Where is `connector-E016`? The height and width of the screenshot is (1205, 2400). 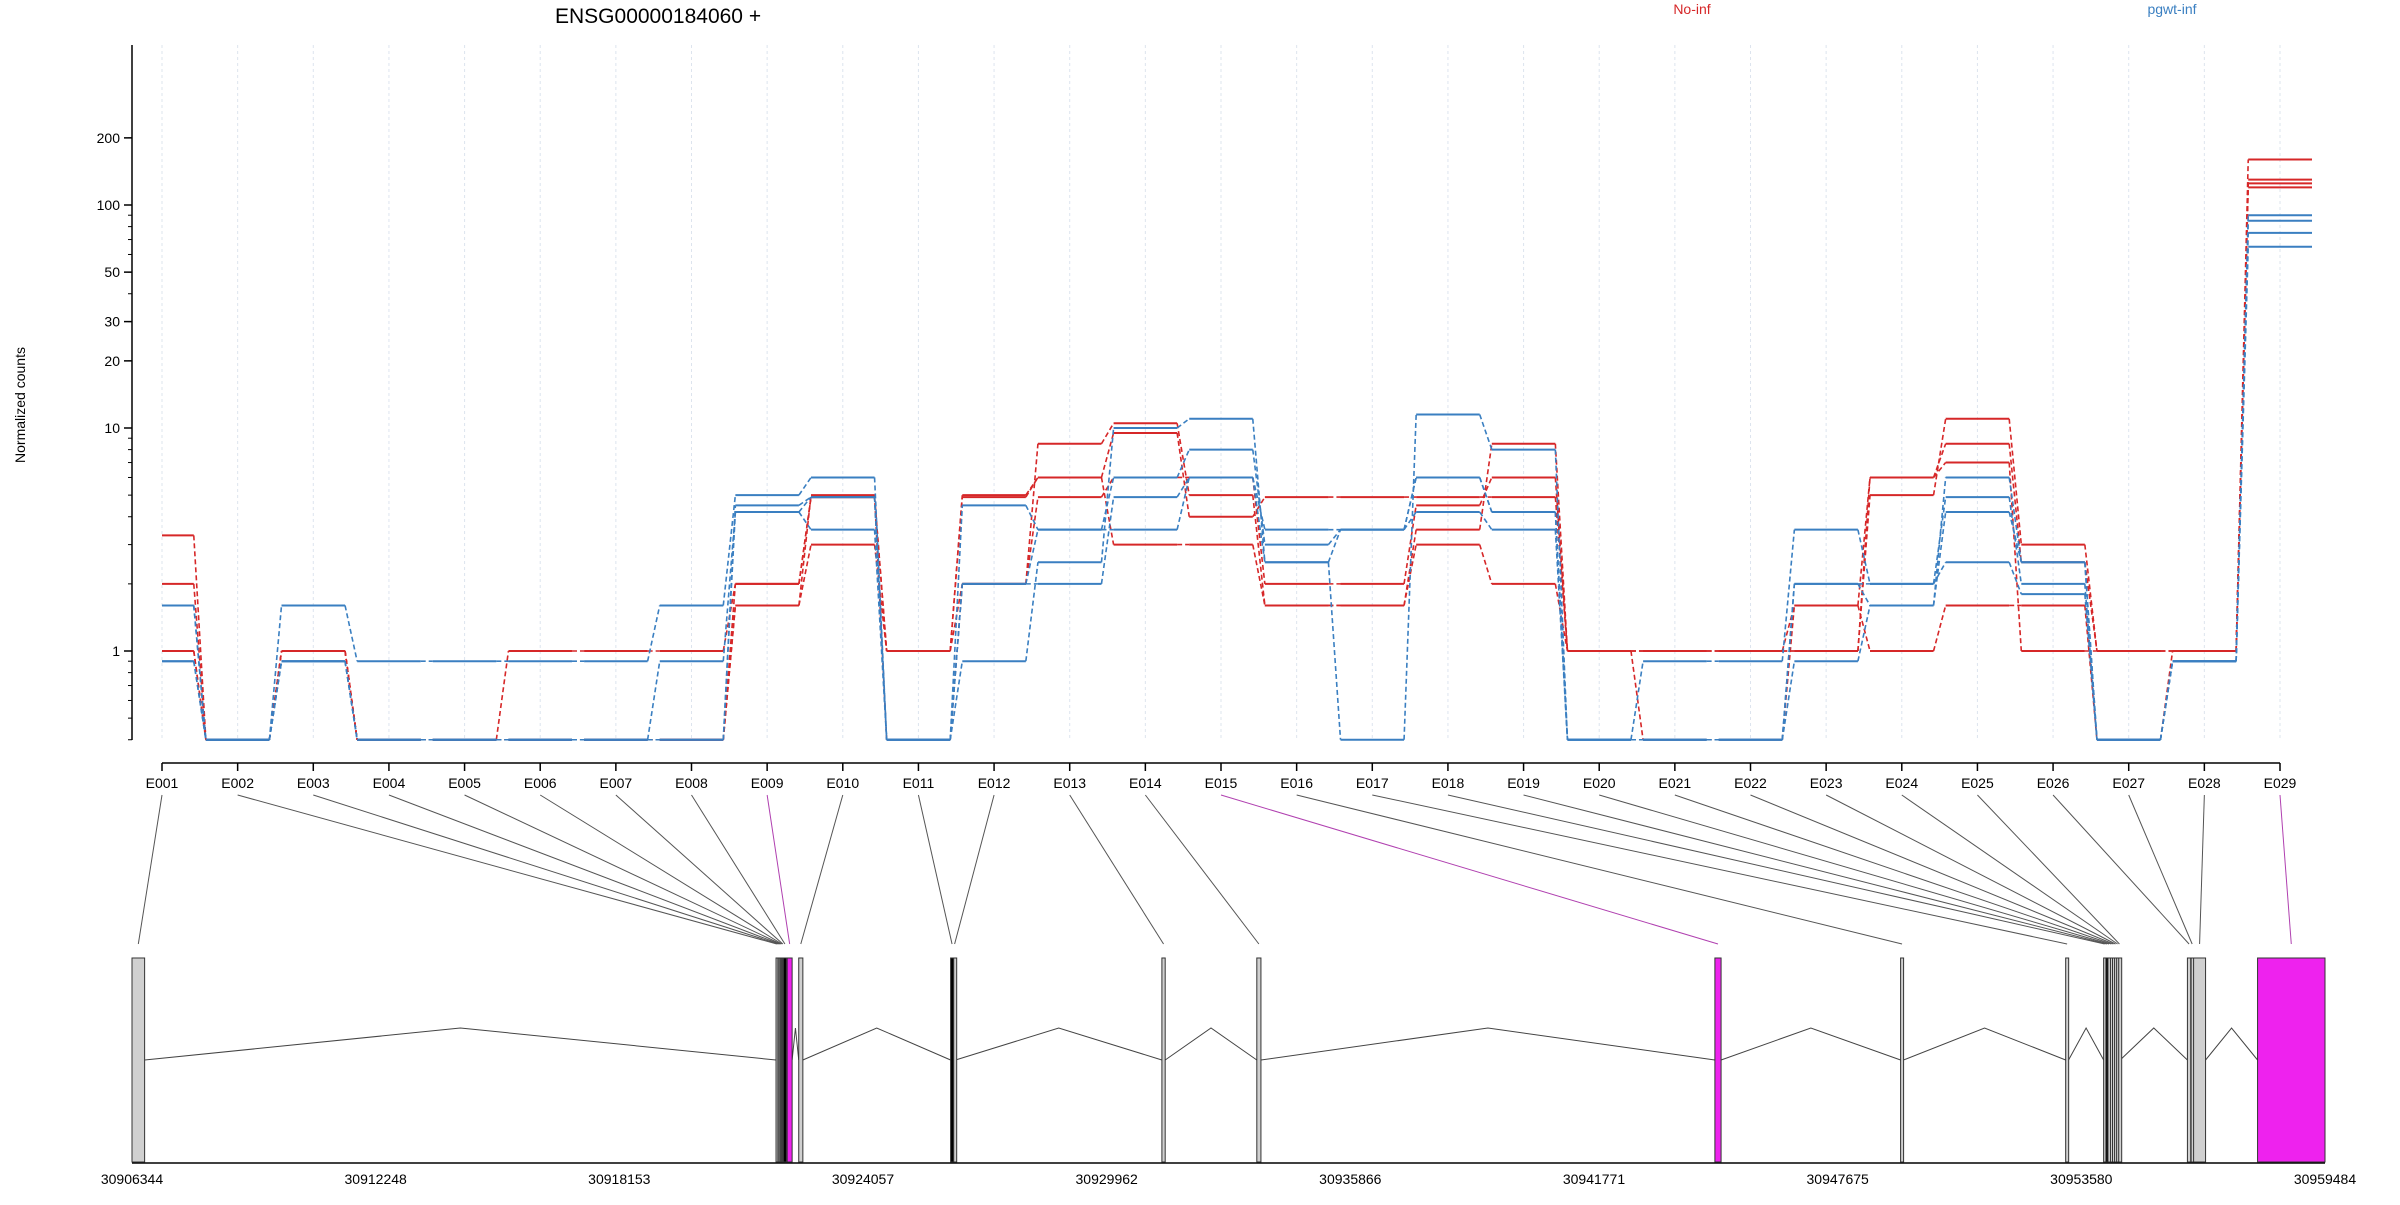
connector-E016 is located at coordinates (1599, 869).